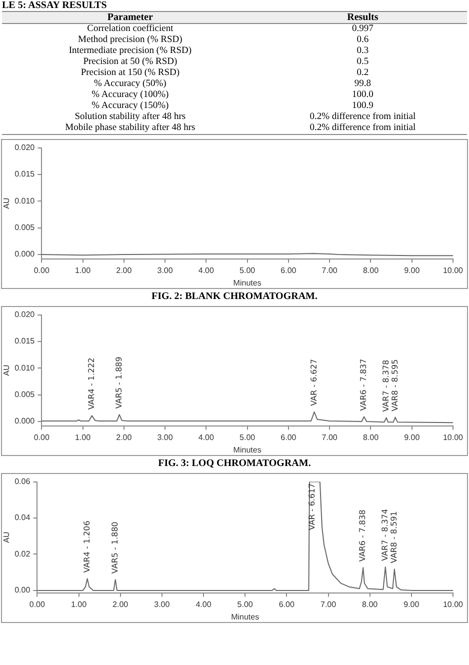 Image resolution: width=469 pixels, height=665 pixels. What do you see at coordinates (385, 534) in the screenshot?
I see `annotation: VAR7 - 8.374` at bounding box center [385, 534].